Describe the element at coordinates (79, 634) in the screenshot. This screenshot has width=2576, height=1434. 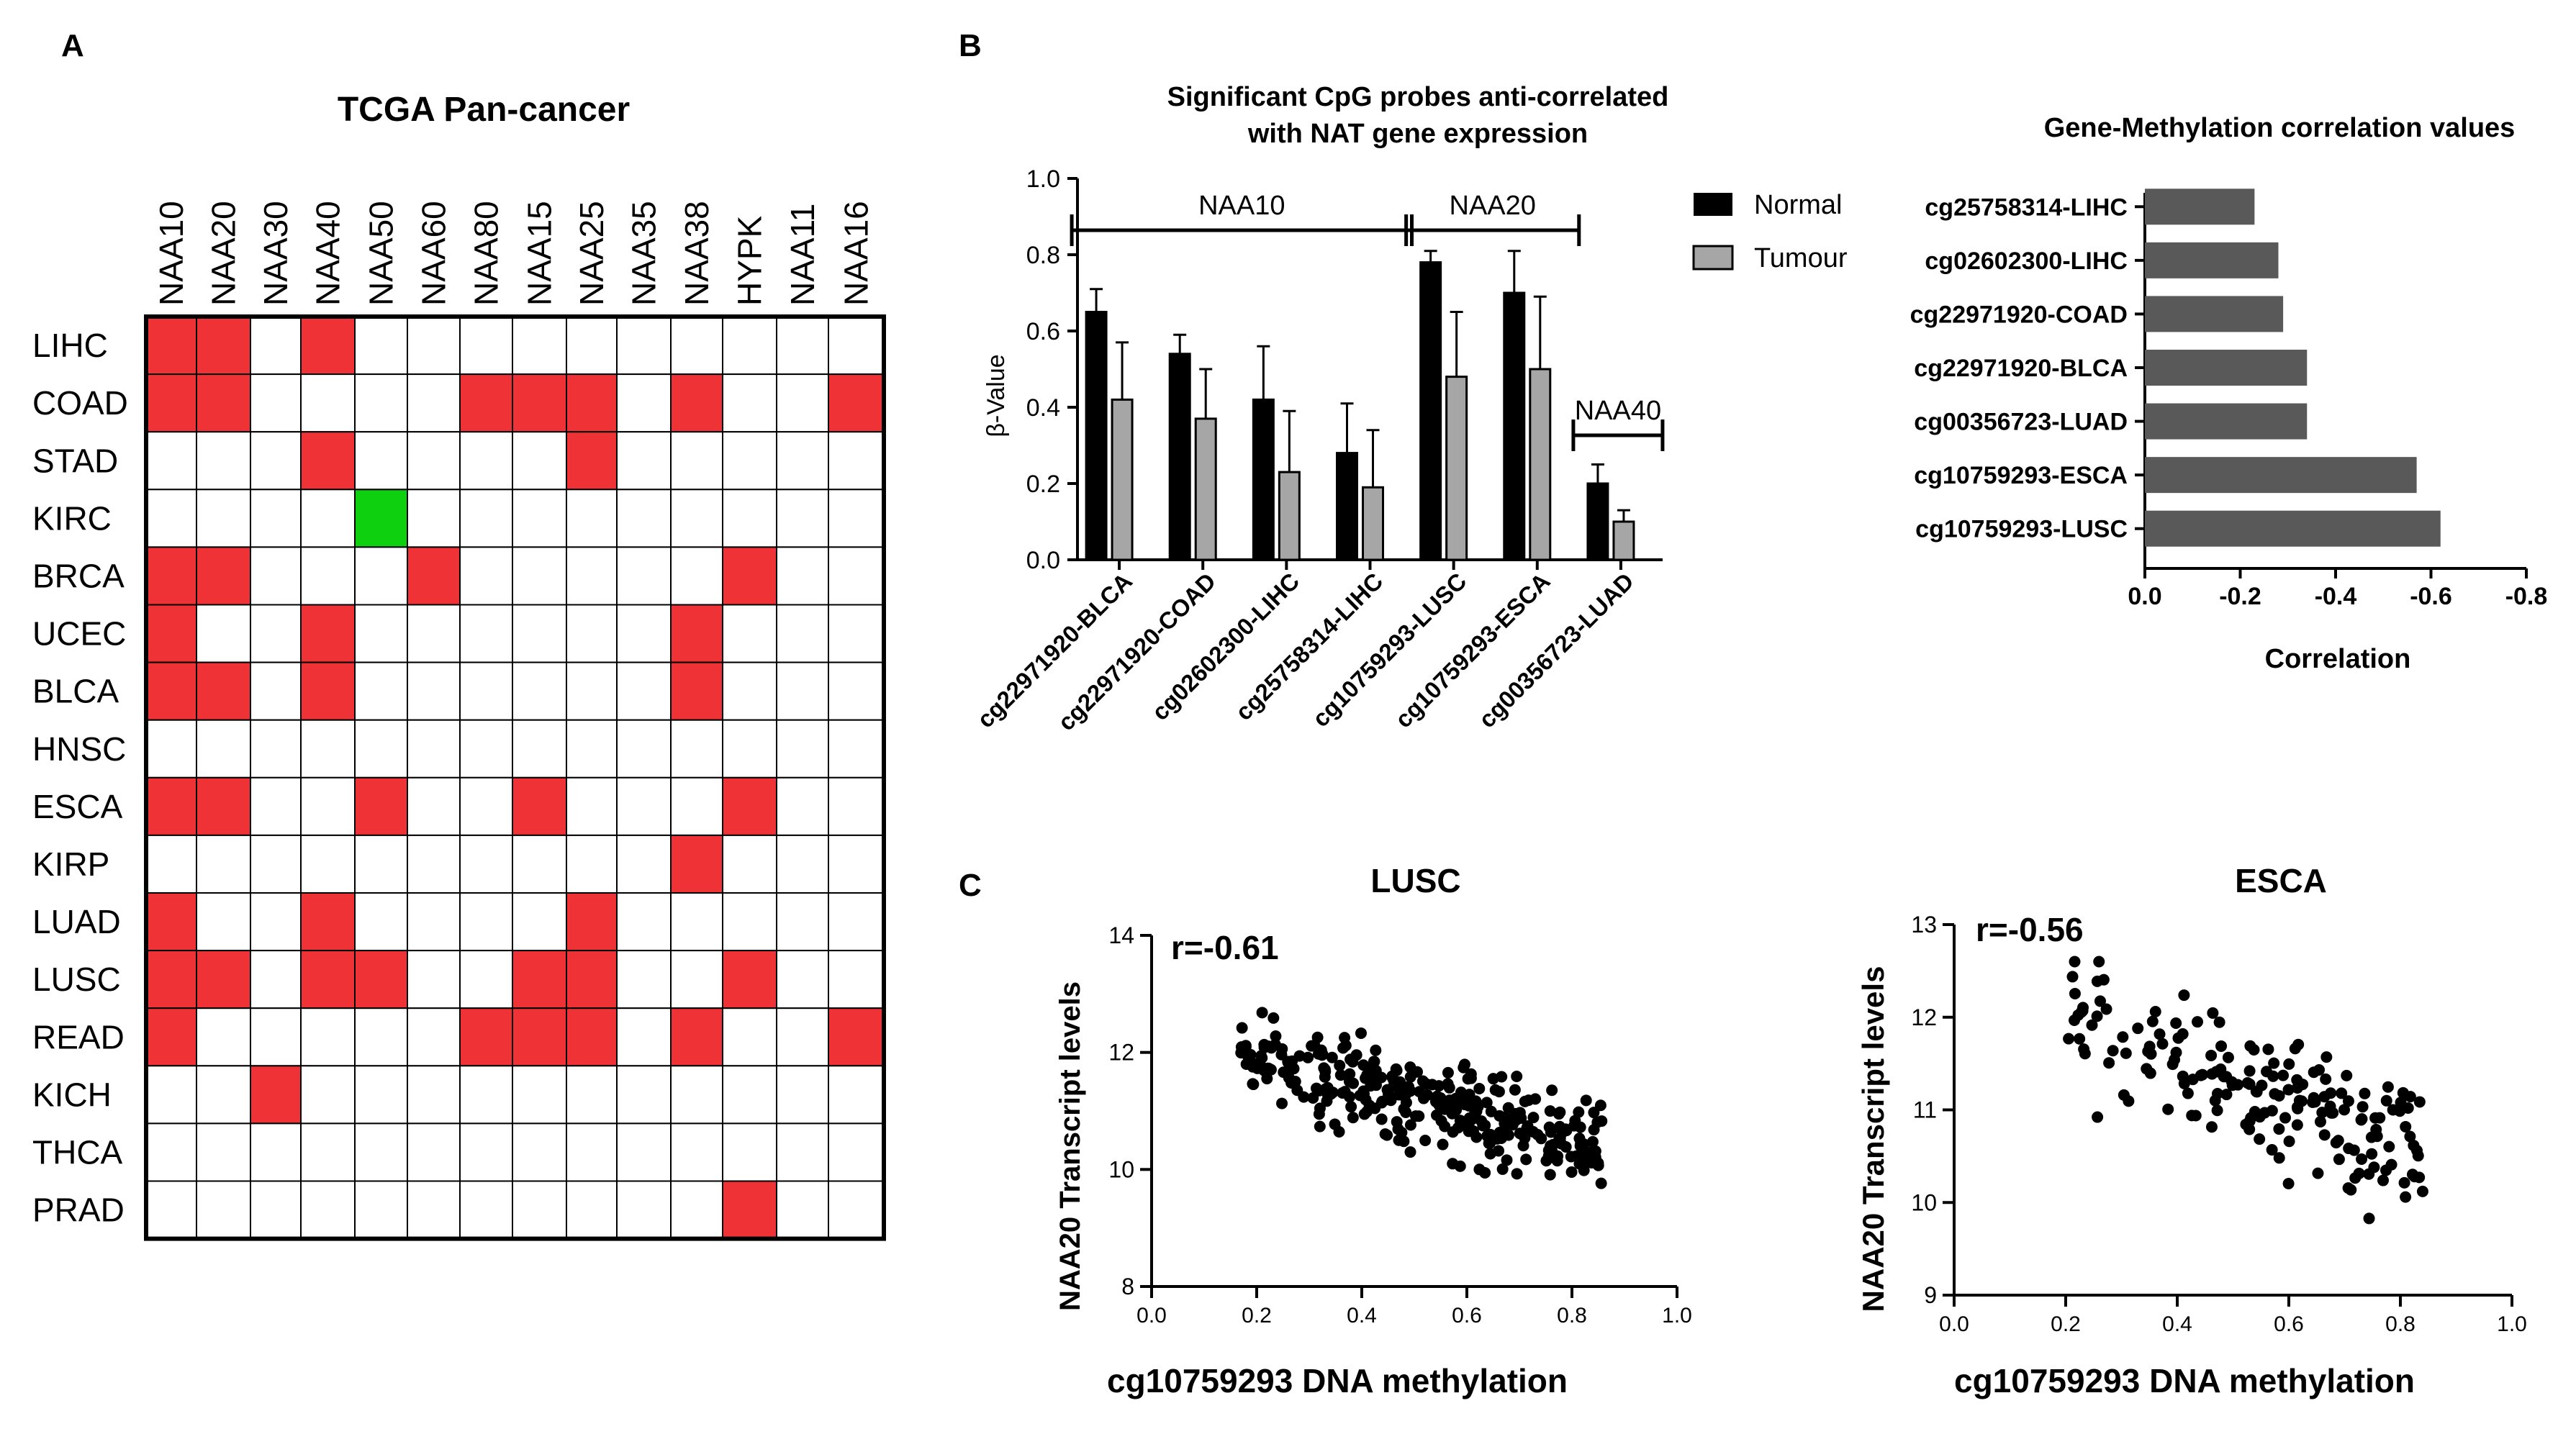
I see `row-label: UCEC` at that location.